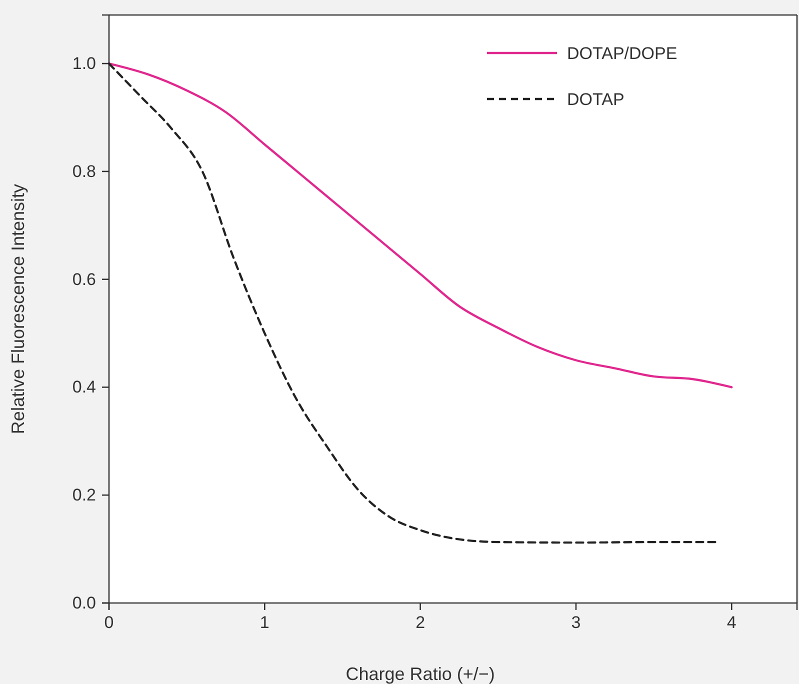 The image size is (799, 684). I want to click on y-tick-label: 1.0, so click(84, 63).